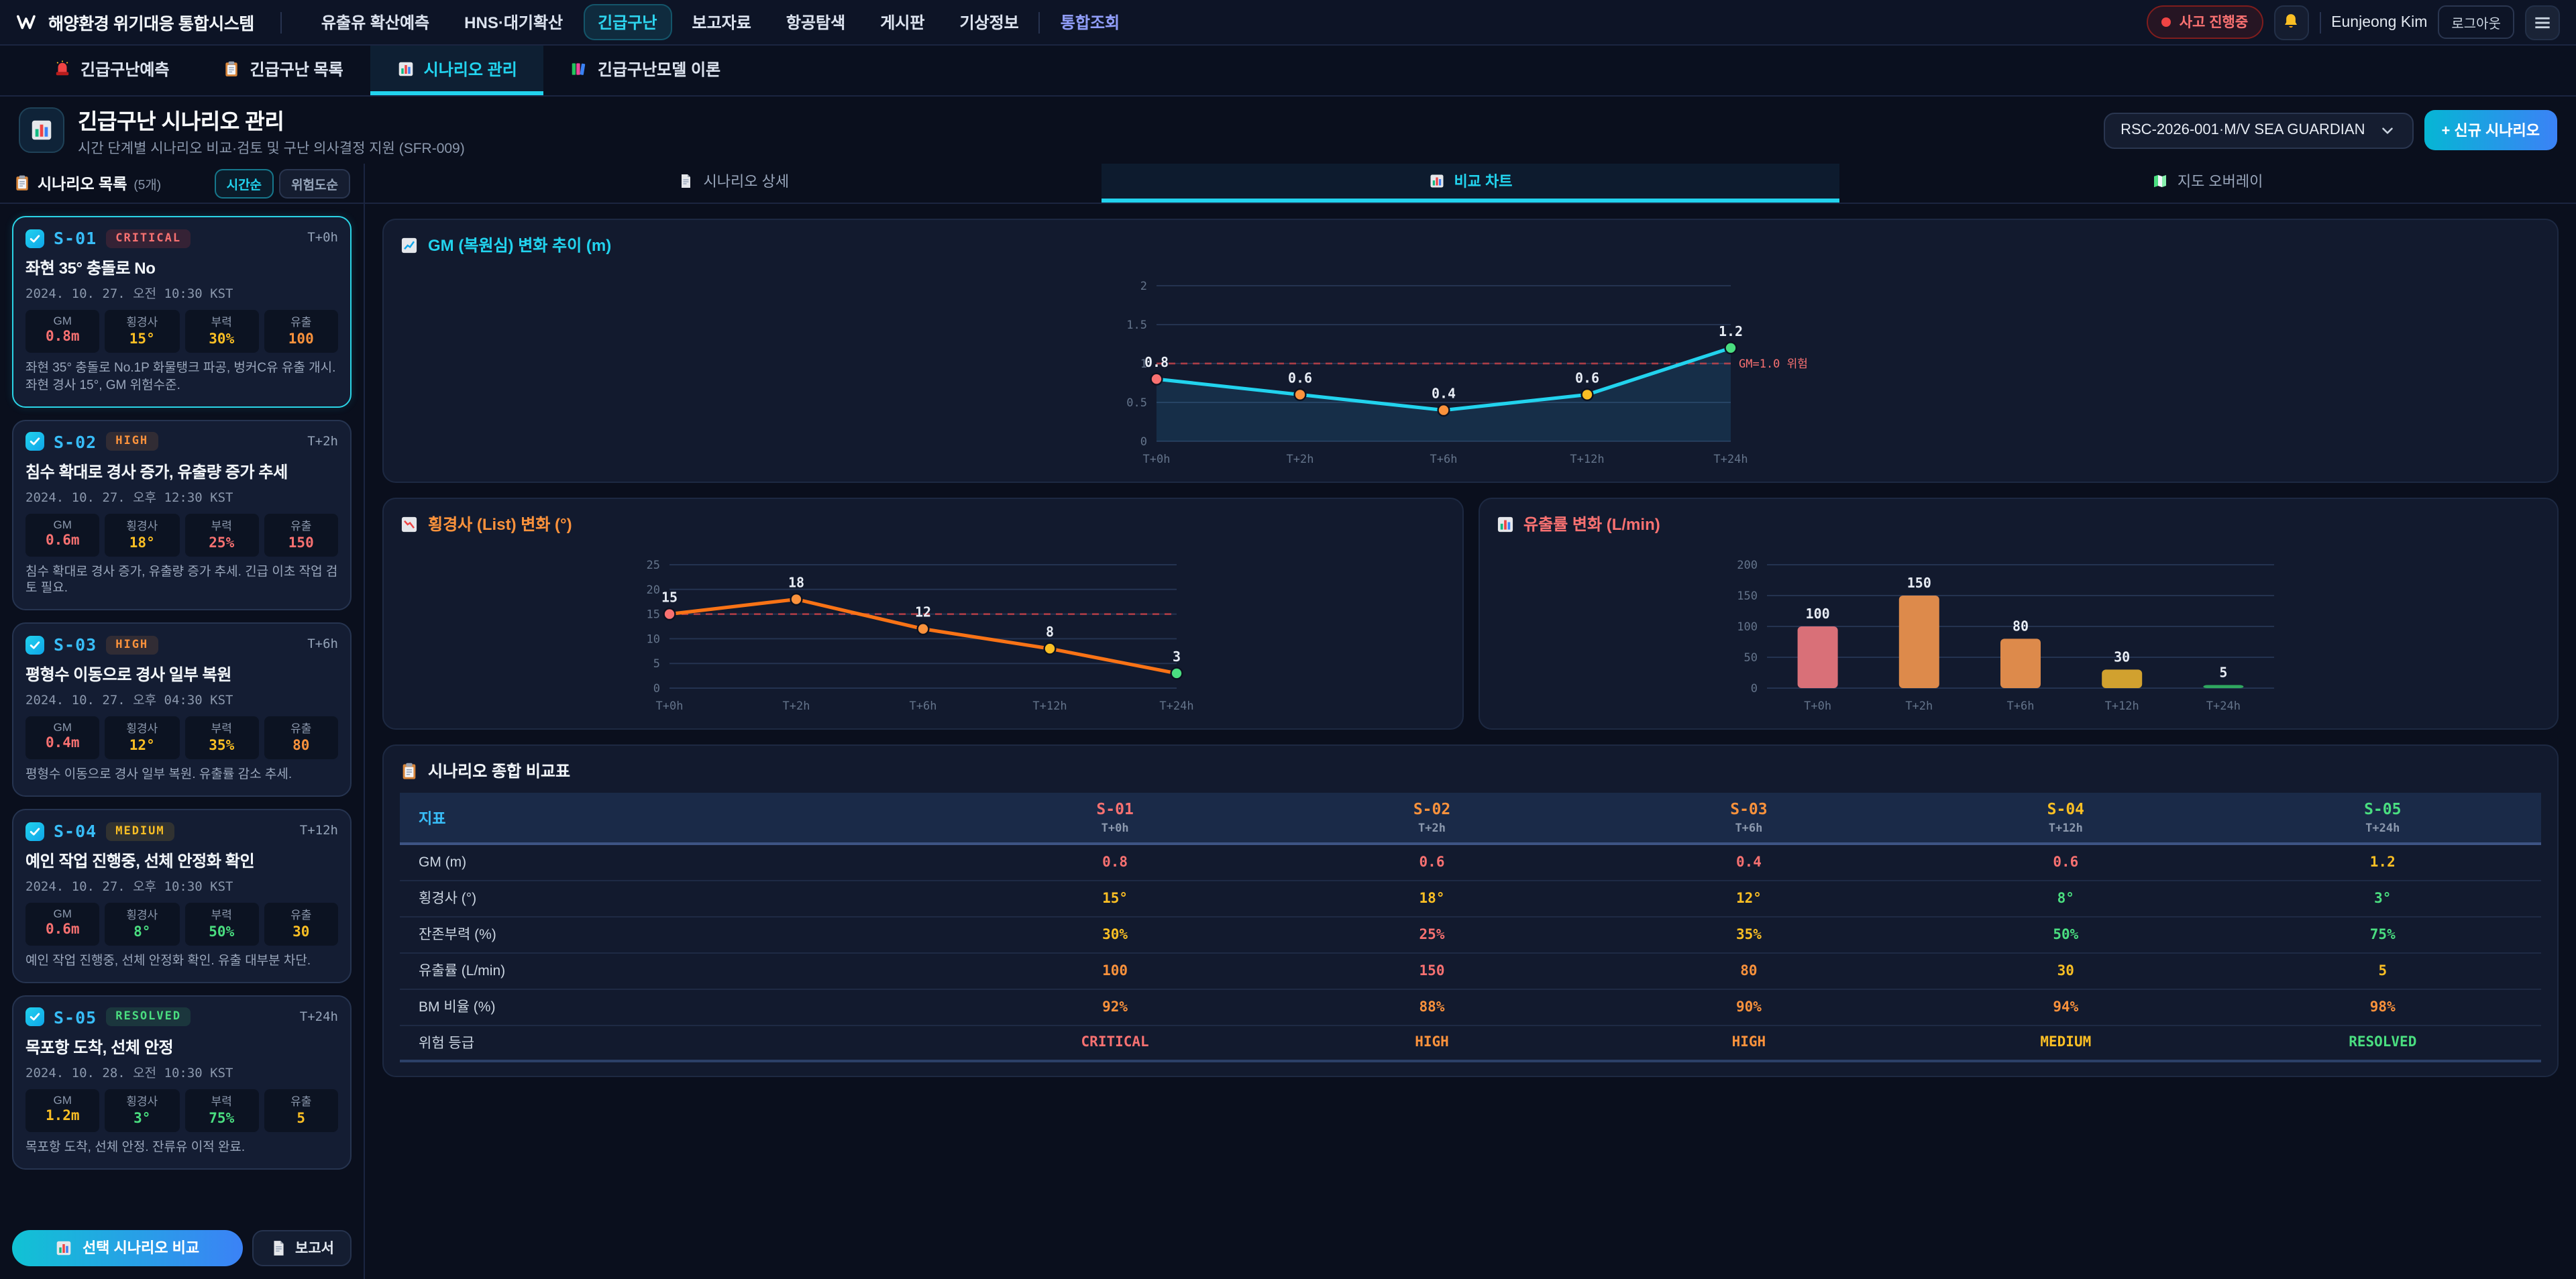 This screenshot has height=1279, width=2576. I want to click on row-label: 유출률 (L/min), so click(678, 970).